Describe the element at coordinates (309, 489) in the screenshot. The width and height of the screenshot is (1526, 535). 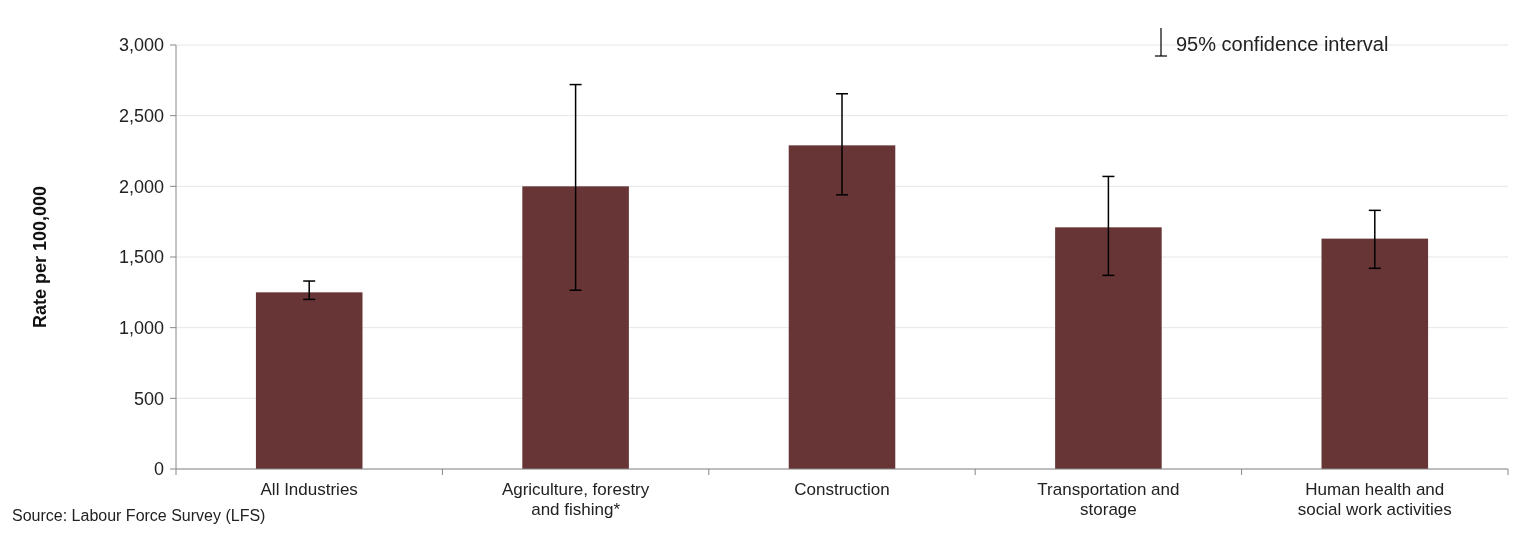
I see `x-tick-label: All Industries` at that location.